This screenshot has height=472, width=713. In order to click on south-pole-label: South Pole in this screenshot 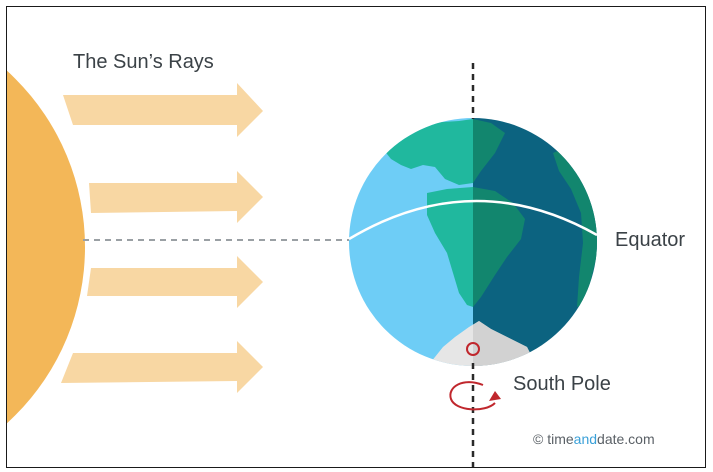, I will do `click(562, 384)`.